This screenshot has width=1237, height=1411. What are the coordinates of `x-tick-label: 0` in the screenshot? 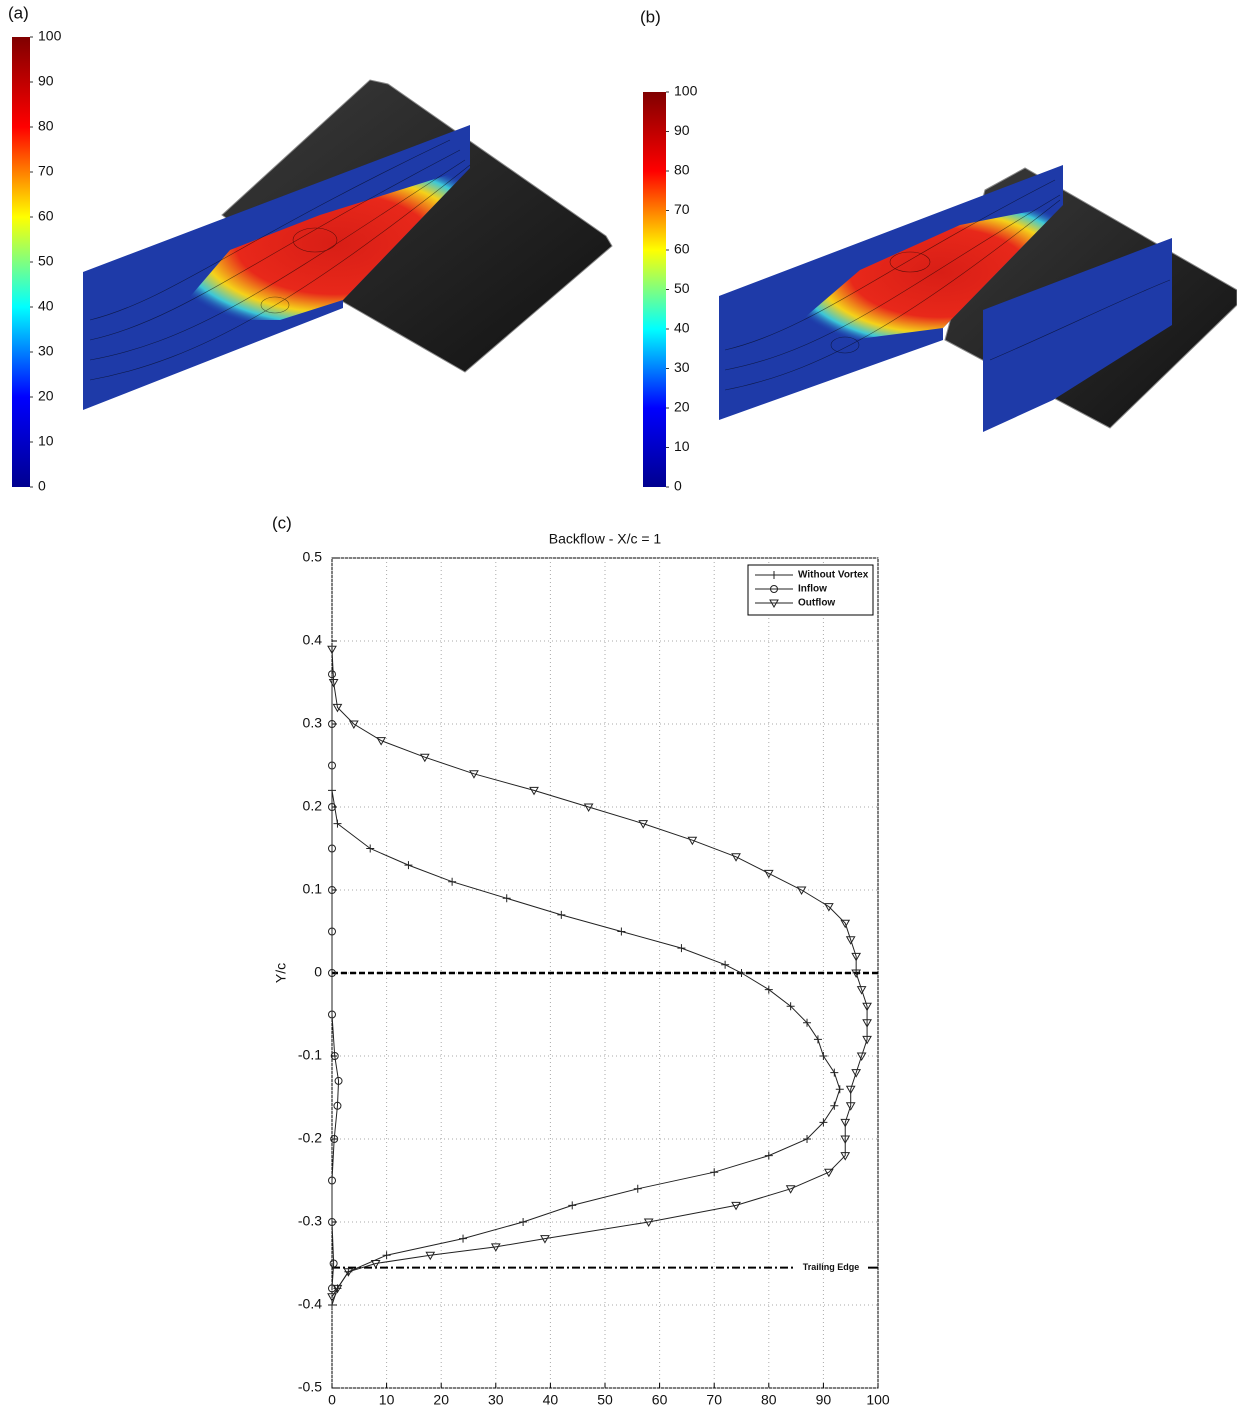 It's located at (332, 1400).